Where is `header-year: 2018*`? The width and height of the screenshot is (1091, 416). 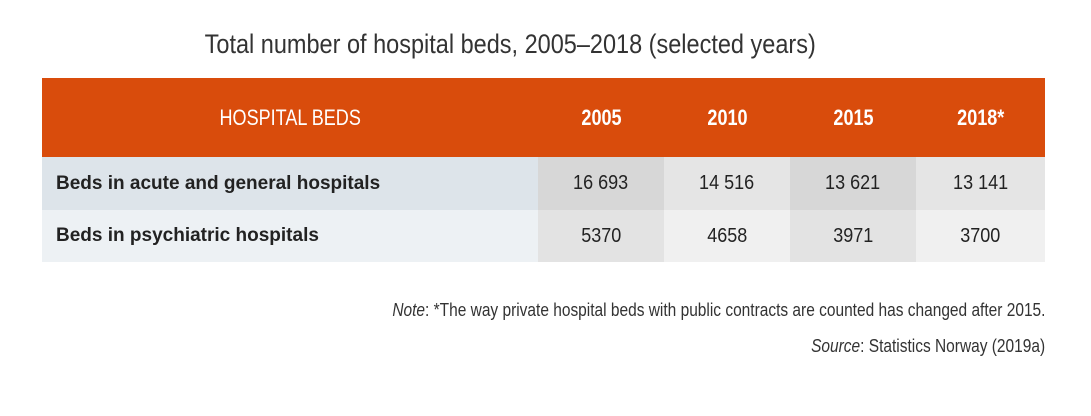
header-year: 2018* is located at coordinates (980, 117).